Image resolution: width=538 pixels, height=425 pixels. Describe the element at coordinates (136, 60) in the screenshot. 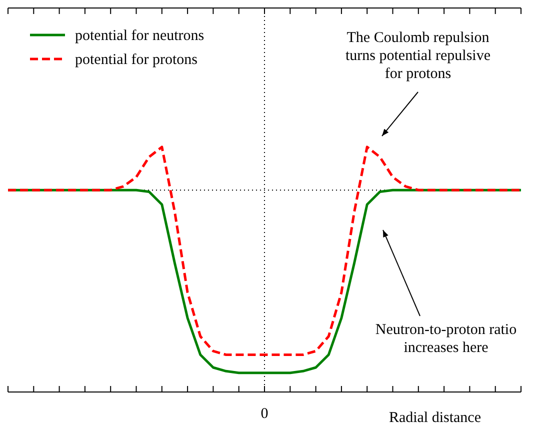

I see `legend-label: potential for protons` at that location.